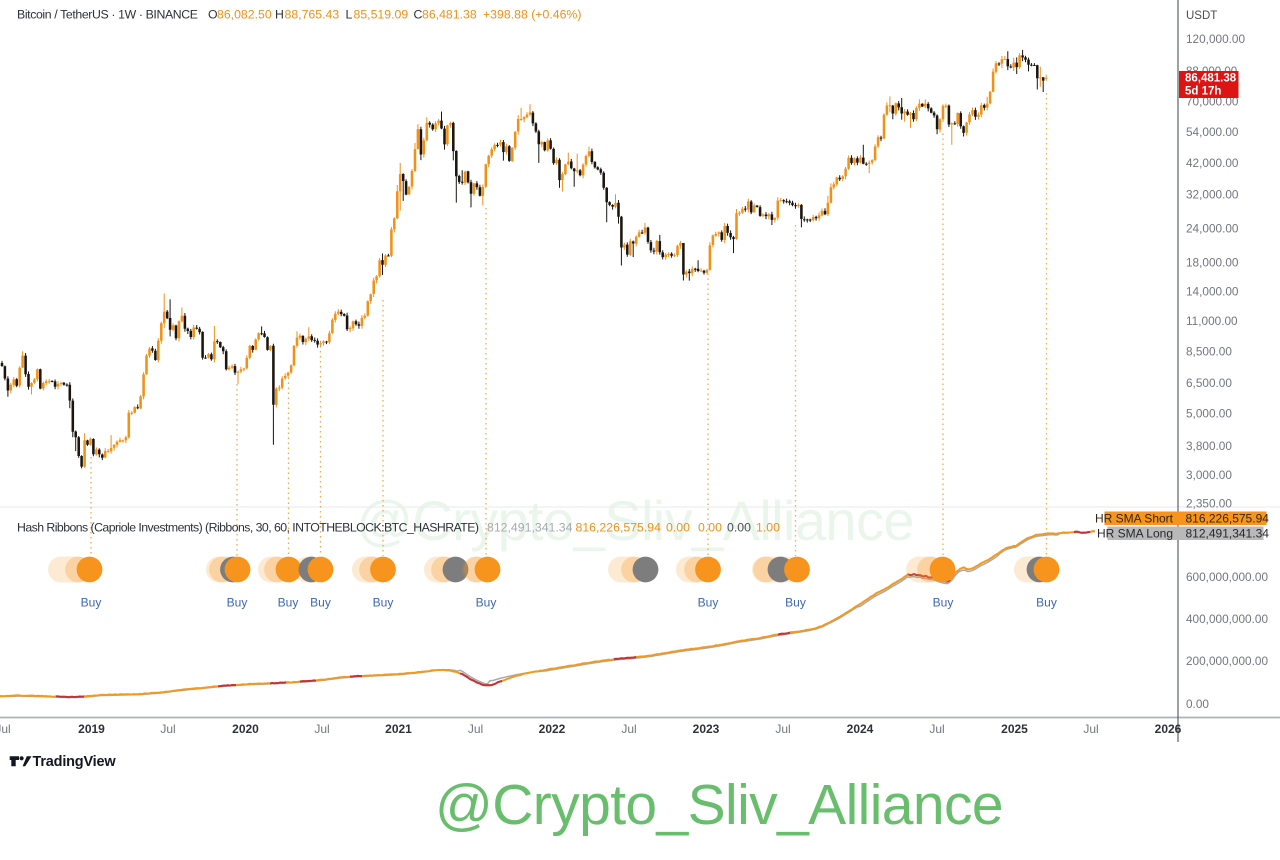 This screenshot has width=1280, height=860. What do you see at coordinates (1212, 195) in the screenshot?
I see `svg-text: 32,000.00` at bounding box center [1212, 195].